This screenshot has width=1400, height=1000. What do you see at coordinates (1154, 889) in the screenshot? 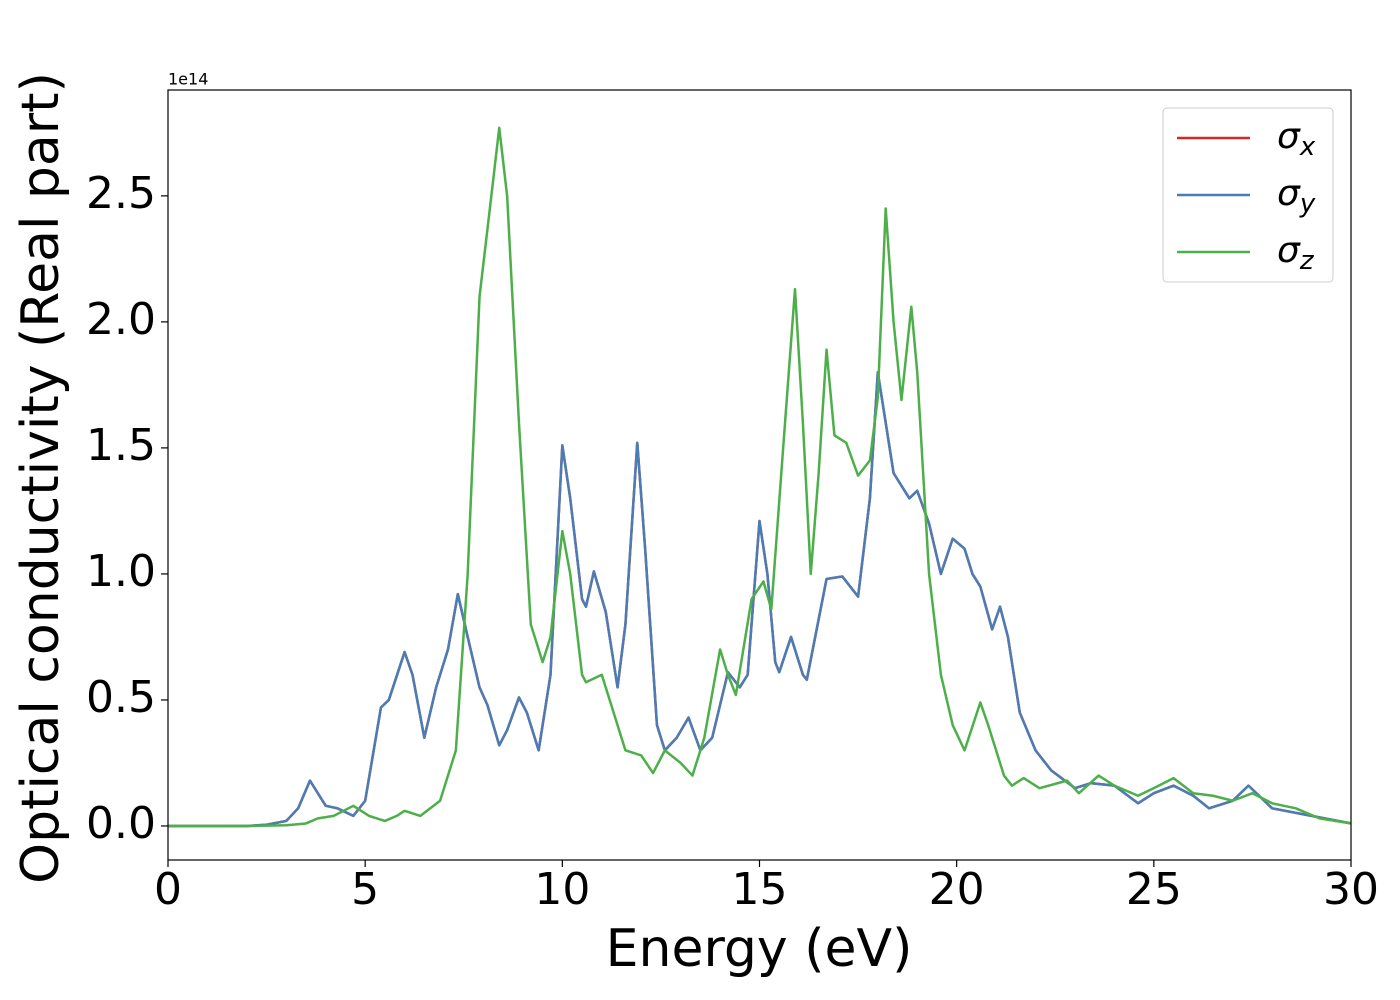
I see `x-tick-label: 25` at bounding box center [1154, 889].